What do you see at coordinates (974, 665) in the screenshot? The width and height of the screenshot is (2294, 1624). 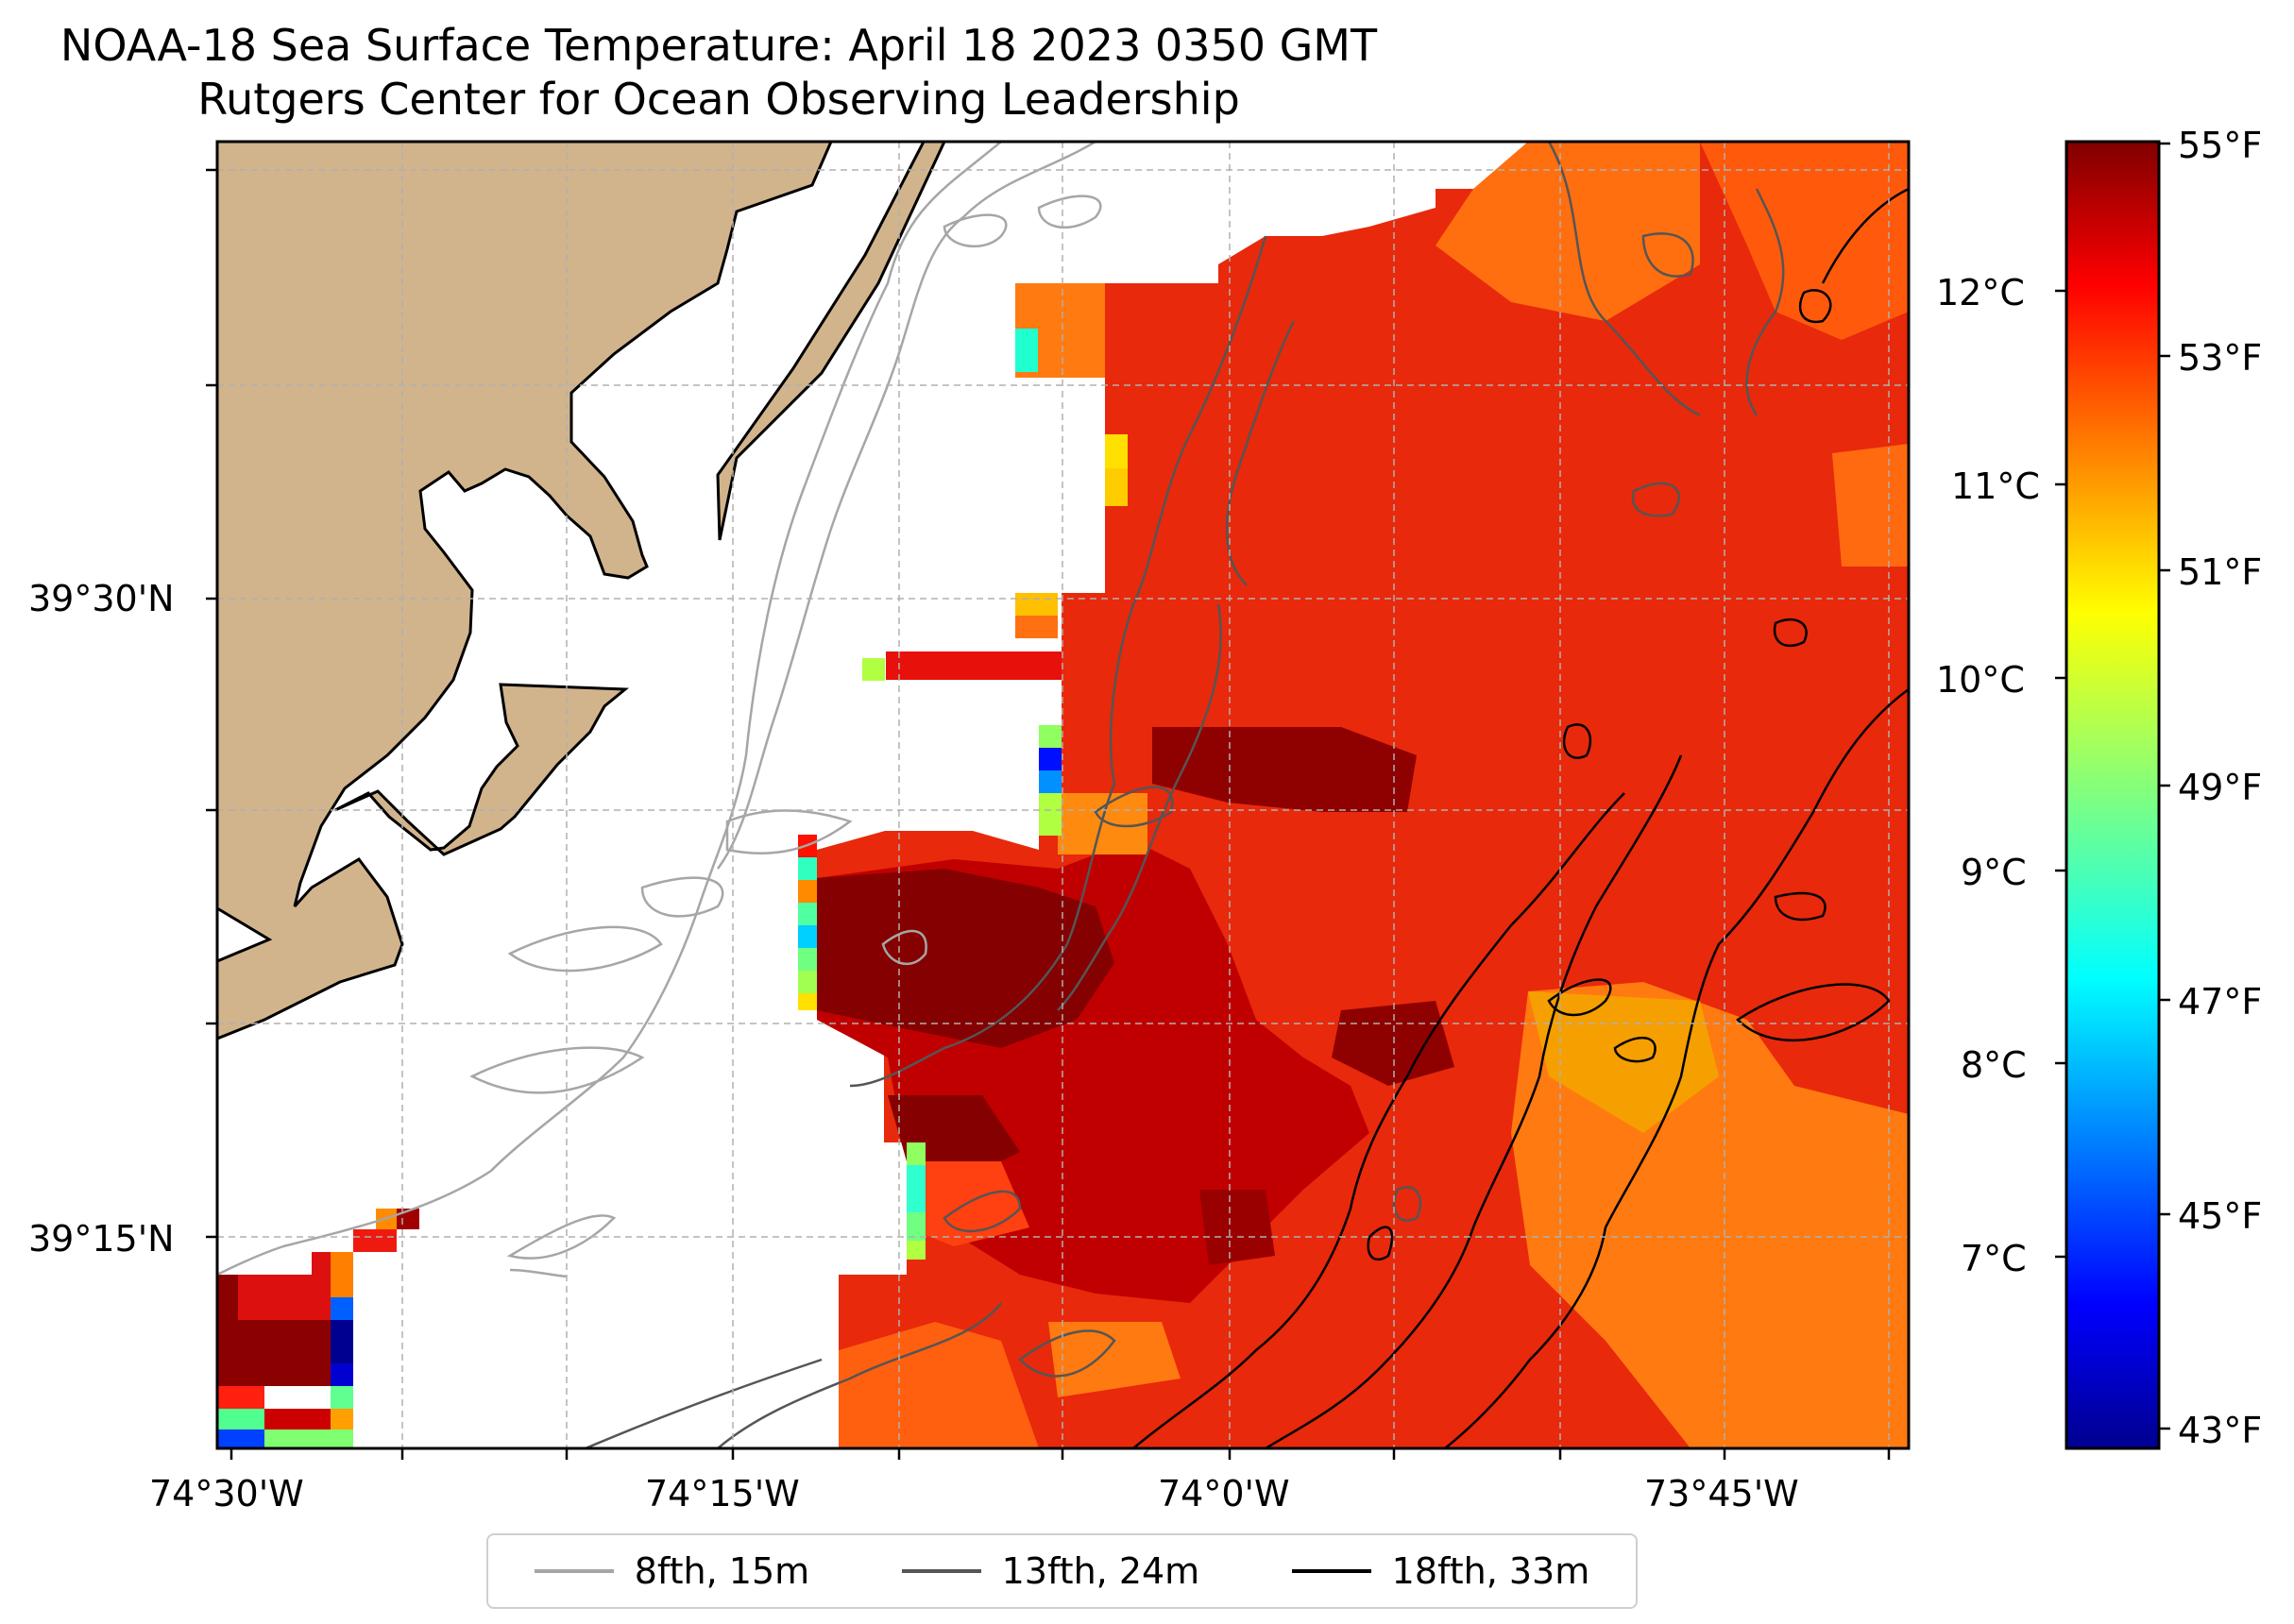 I see `sst-strip` at bounding box center [974, 665].